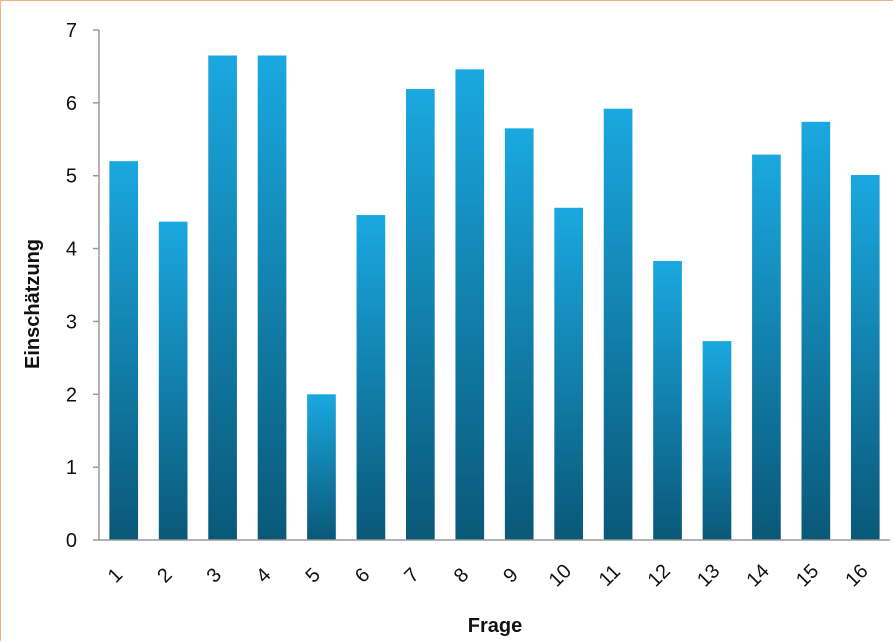 This screenshot has width=895, height=643. What do you see at coordinates (33, 304) in the screenshot?
I see `y-axis-title: Einschätzung` at bounding box center [33, 304].